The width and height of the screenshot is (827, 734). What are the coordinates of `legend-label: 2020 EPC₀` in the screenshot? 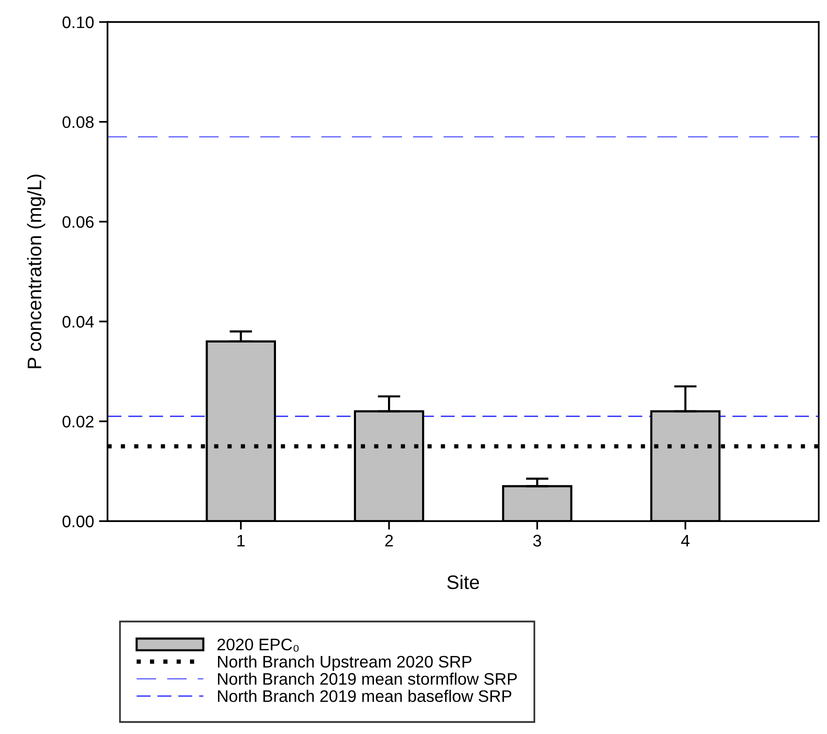 It's located at (258, 645).